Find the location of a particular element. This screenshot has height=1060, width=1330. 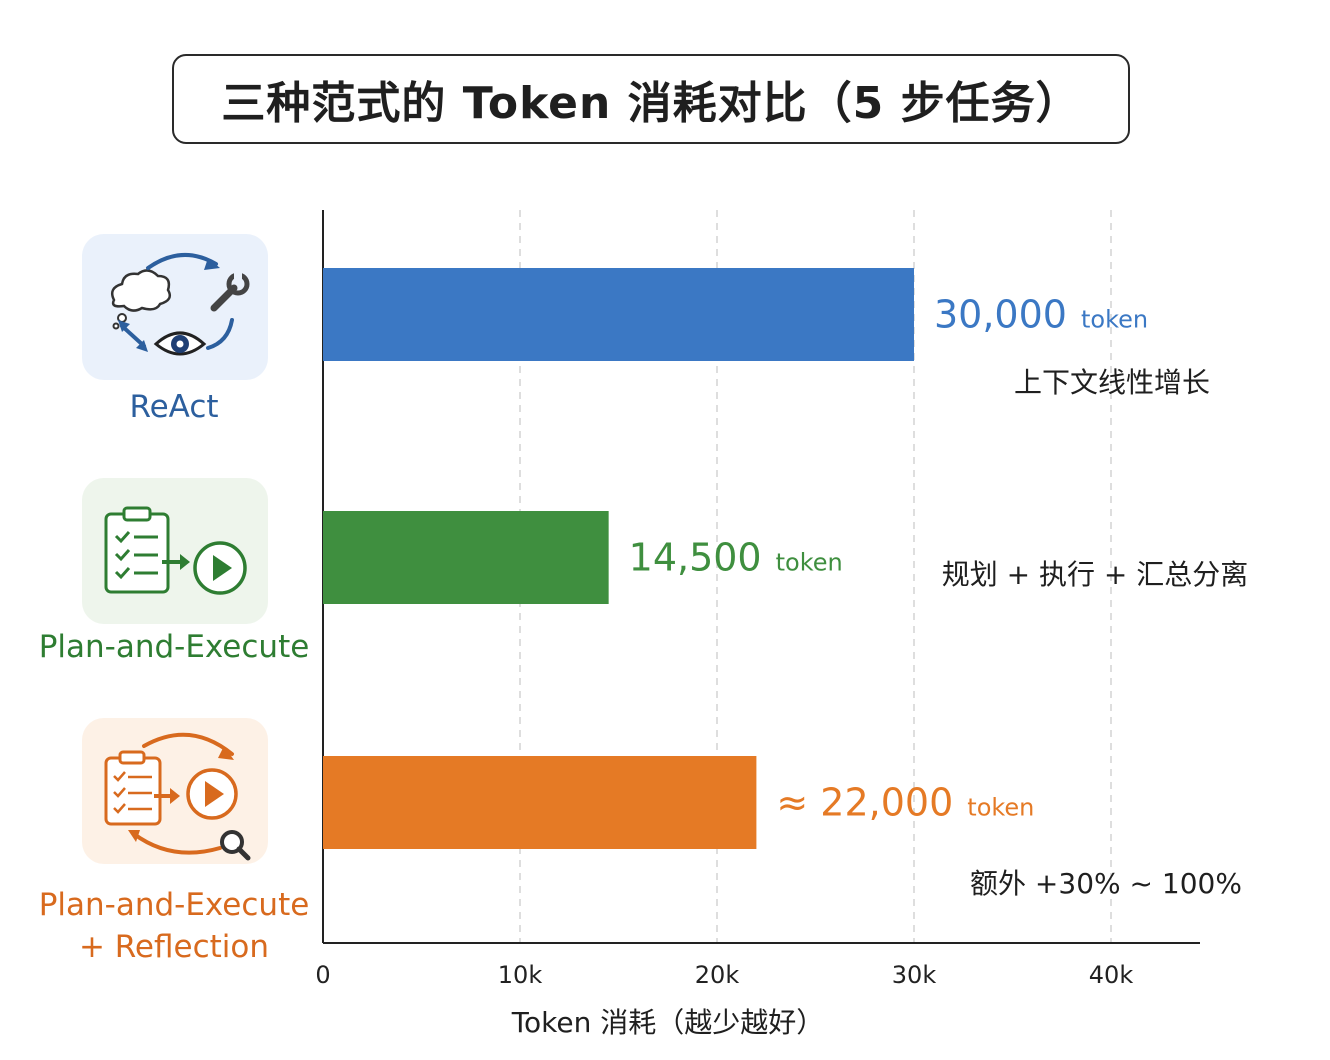

plan-execute-reflection-icon is located at coordinates (175, 791).